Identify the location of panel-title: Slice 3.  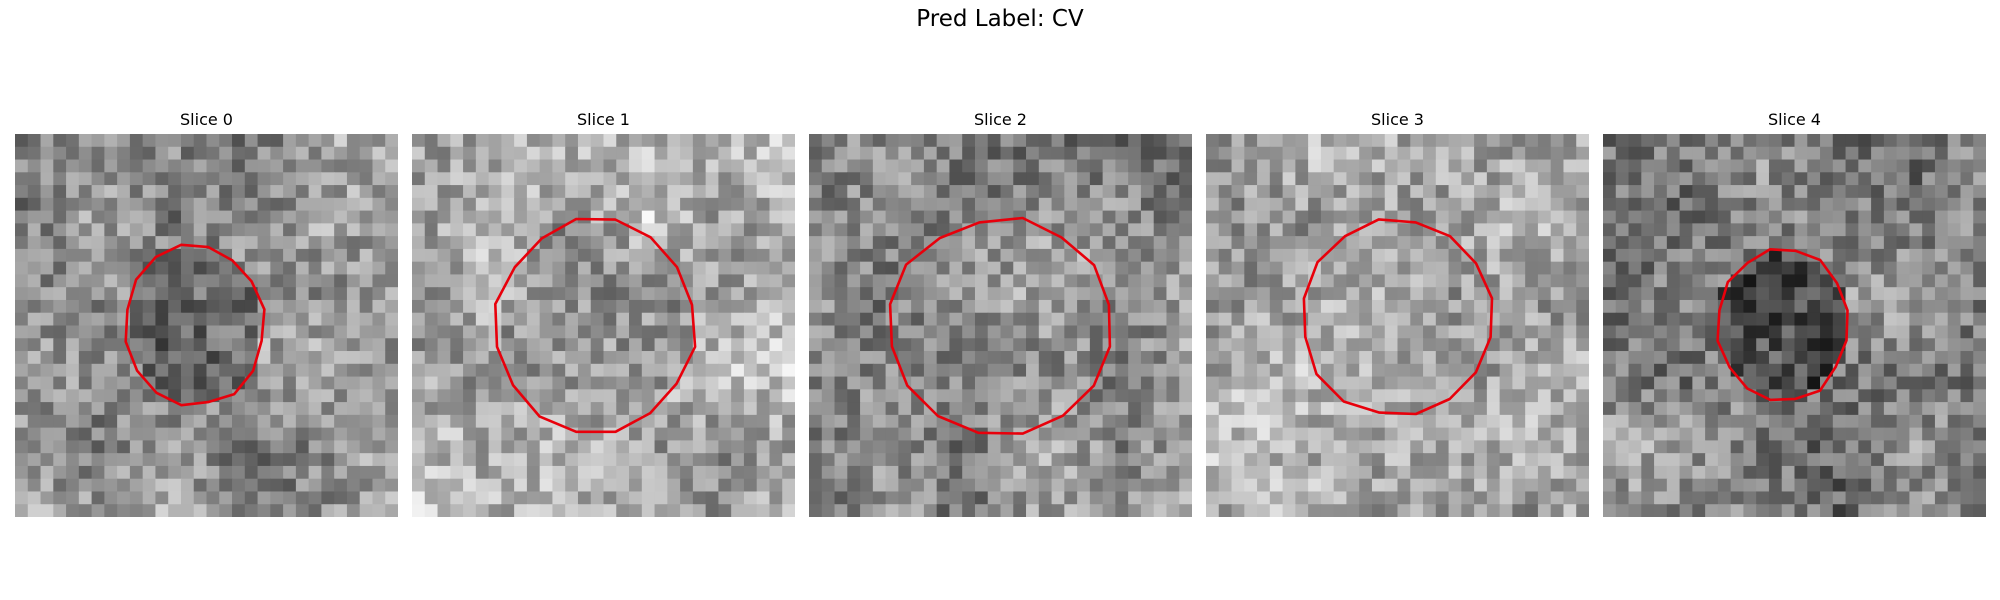
(1397, 119).